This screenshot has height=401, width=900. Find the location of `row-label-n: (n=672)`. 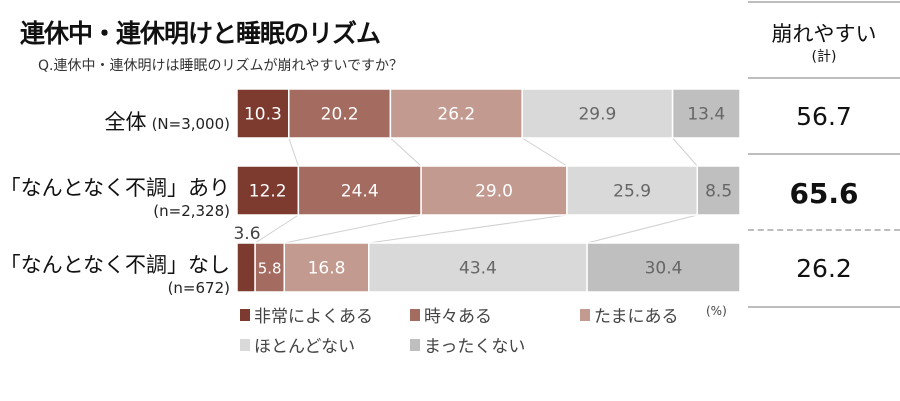

row-label-n: (n=672) is located at coordinates (198, 288).